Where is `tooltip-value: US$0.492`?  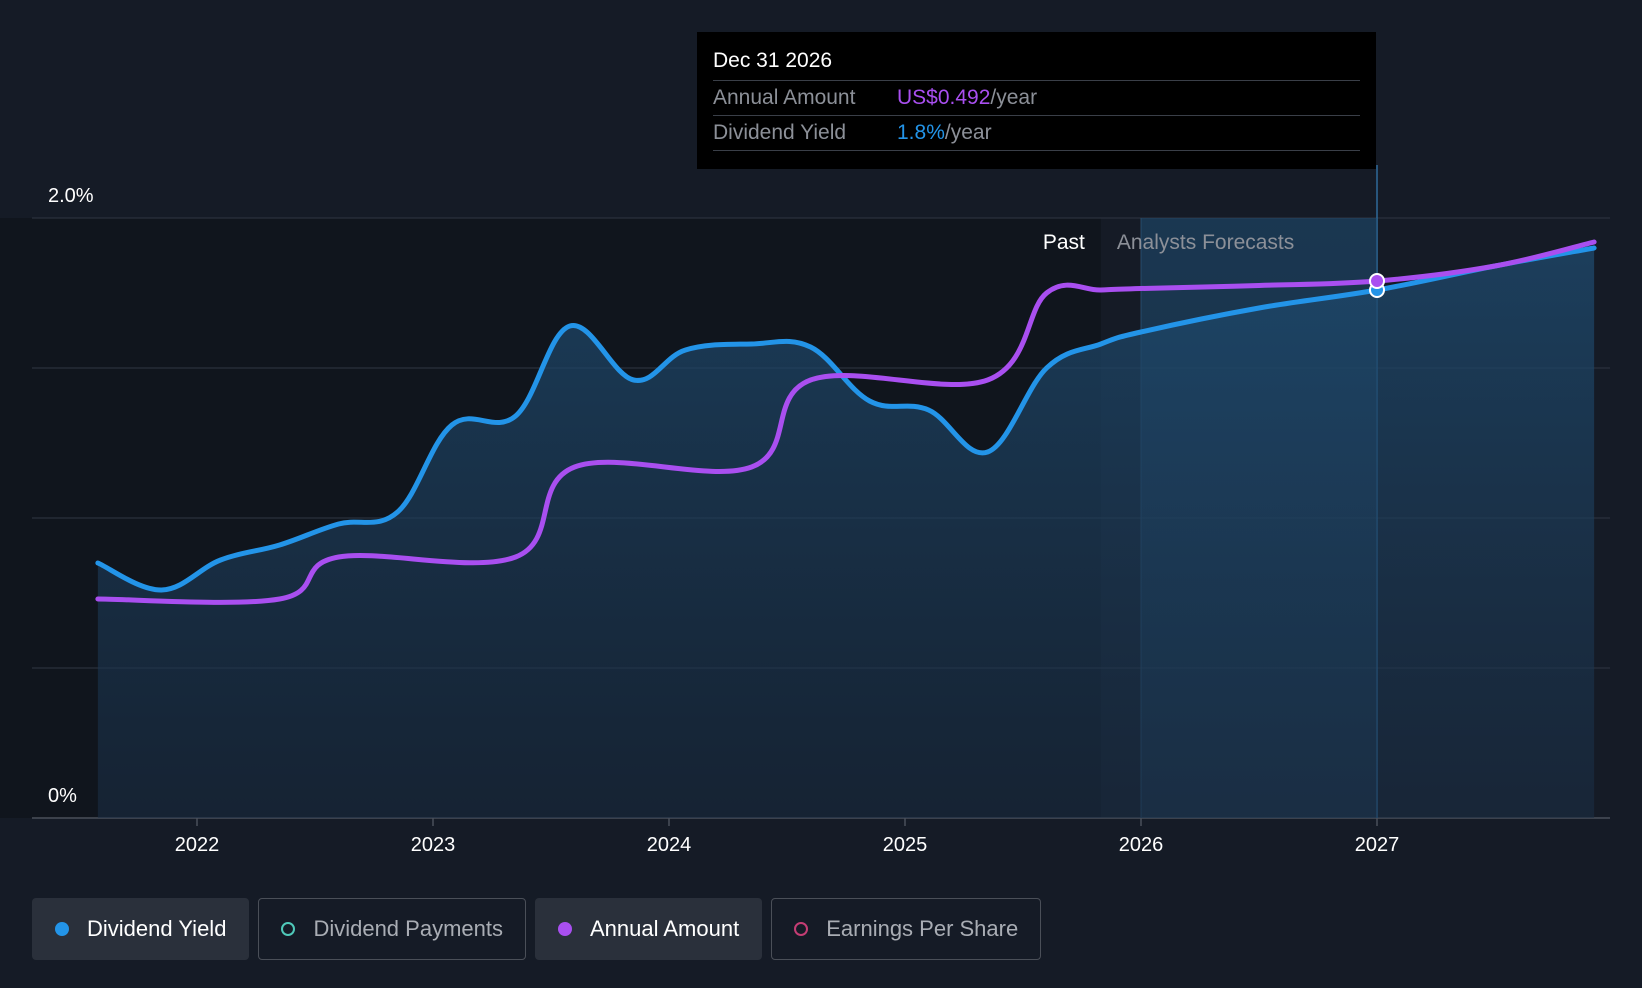
tooltip-value: US$0.492 is located at coordinates (944, 97).